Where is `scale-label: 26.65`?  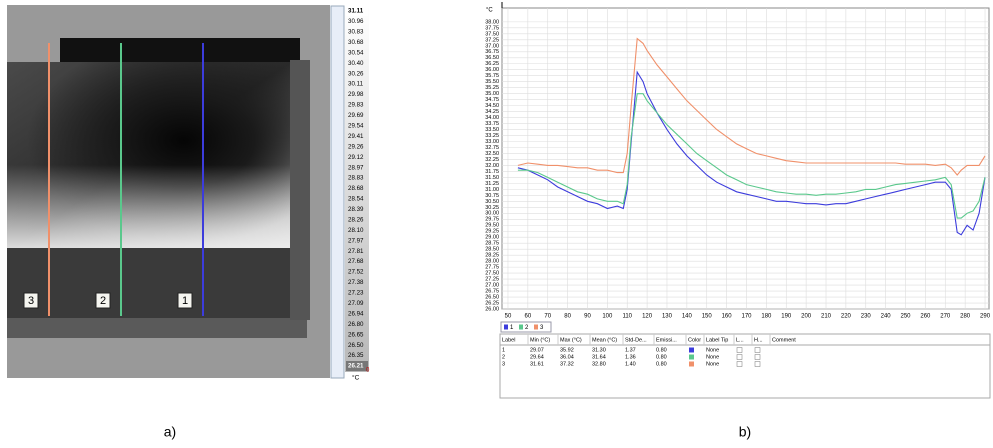 scale-label: 26.65 is located at coordinates (356, 334).